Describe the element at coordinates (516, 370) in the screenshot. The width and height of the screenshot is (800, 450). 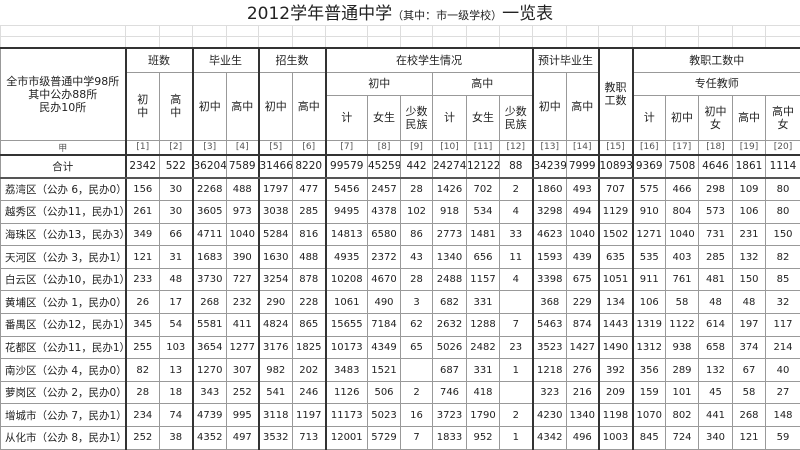
I see `cell: 1` at that location.